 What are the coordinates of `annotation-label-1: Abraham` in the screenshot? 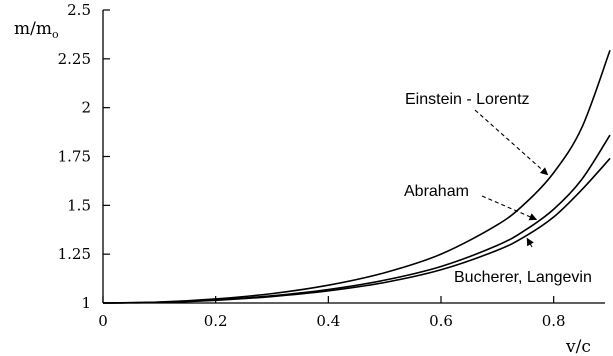 It's located at (436, 191).